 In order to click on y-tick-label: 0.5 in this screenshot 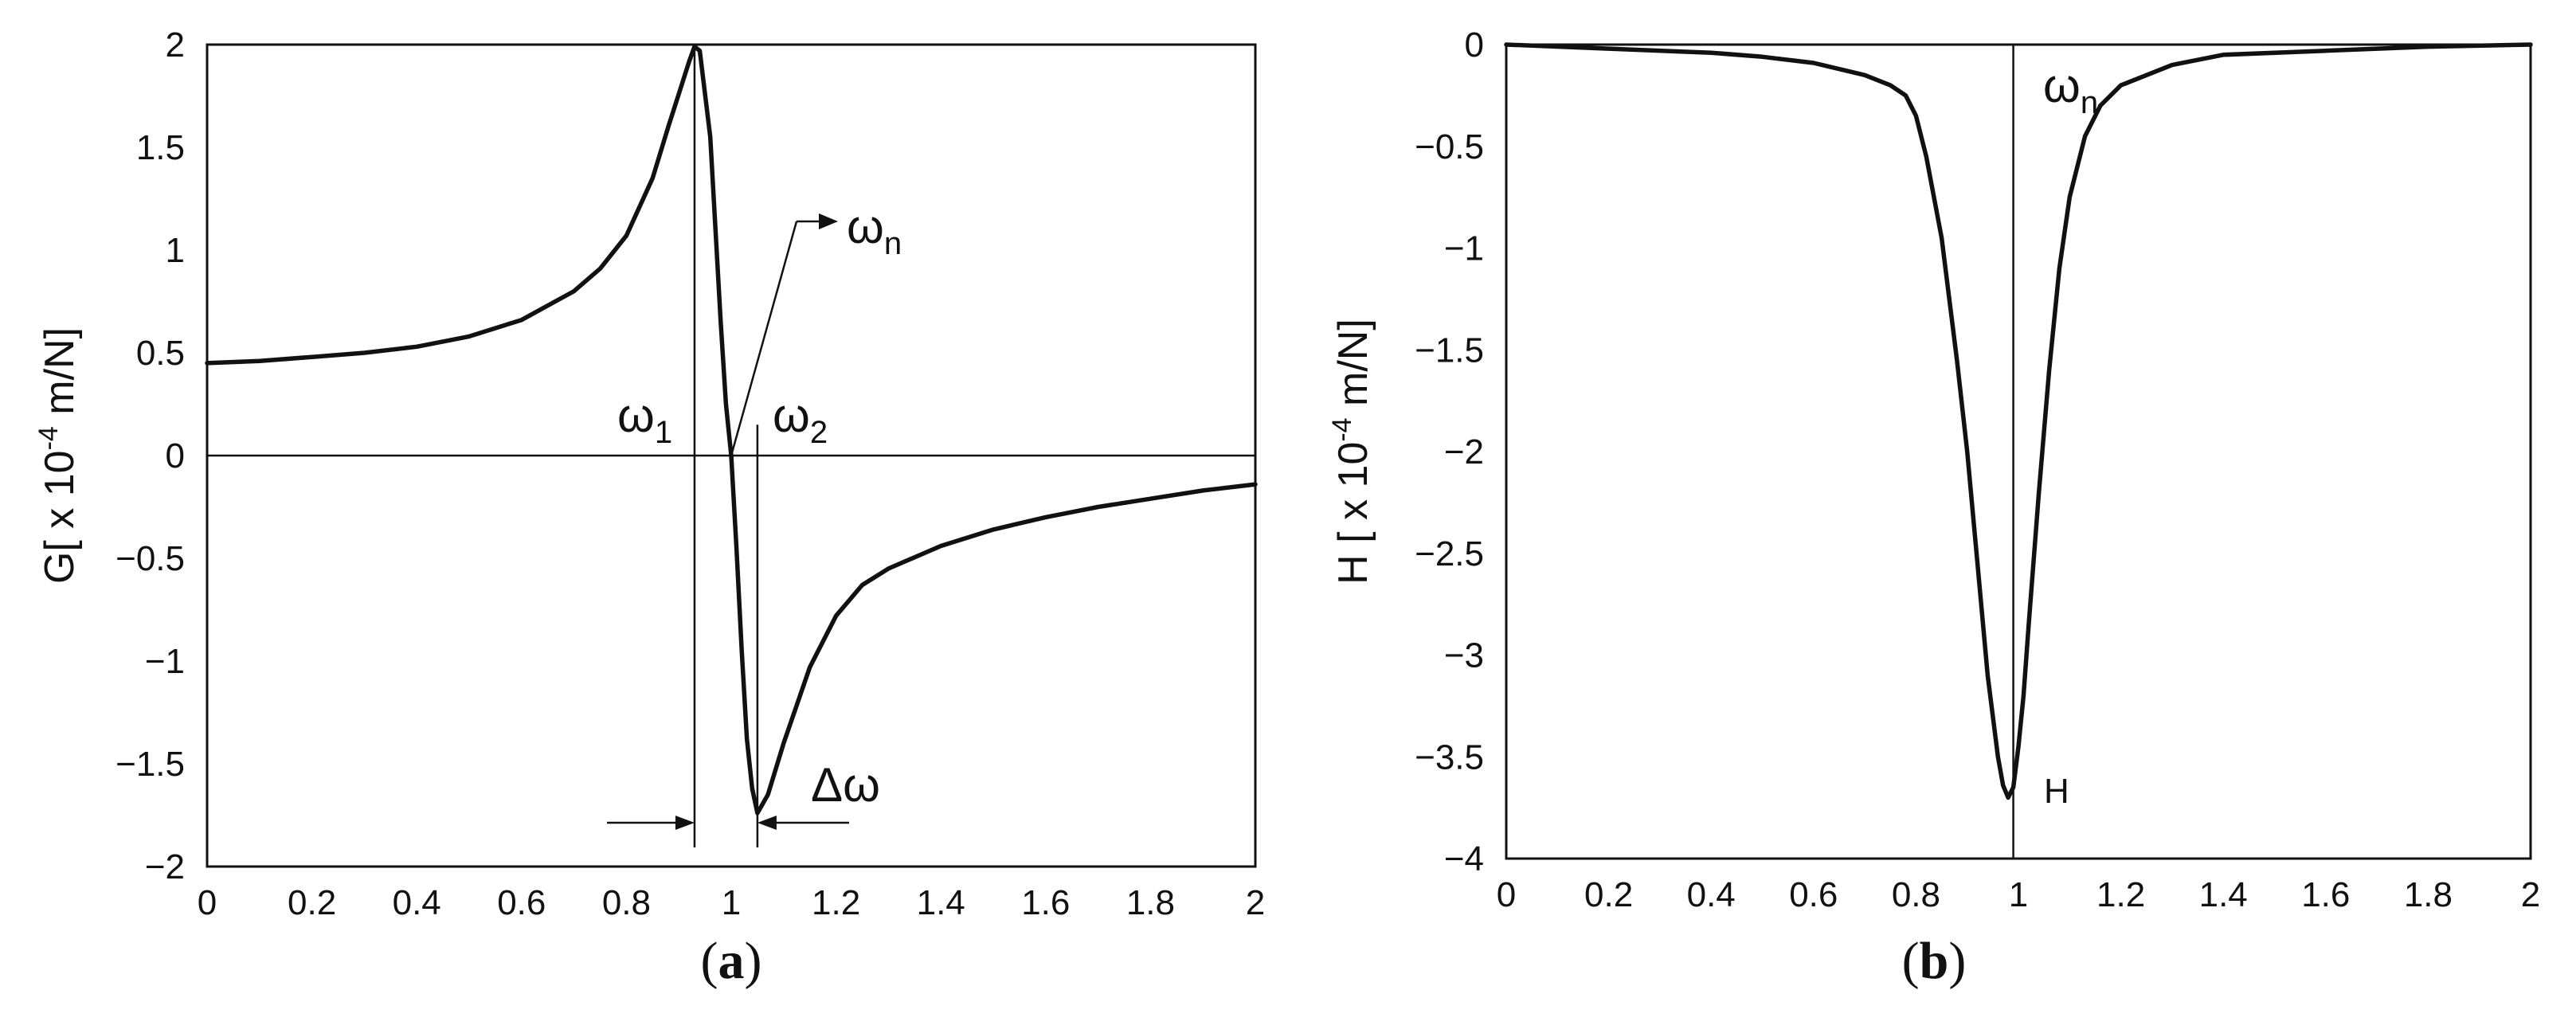, I will do `click(160, 353)`.